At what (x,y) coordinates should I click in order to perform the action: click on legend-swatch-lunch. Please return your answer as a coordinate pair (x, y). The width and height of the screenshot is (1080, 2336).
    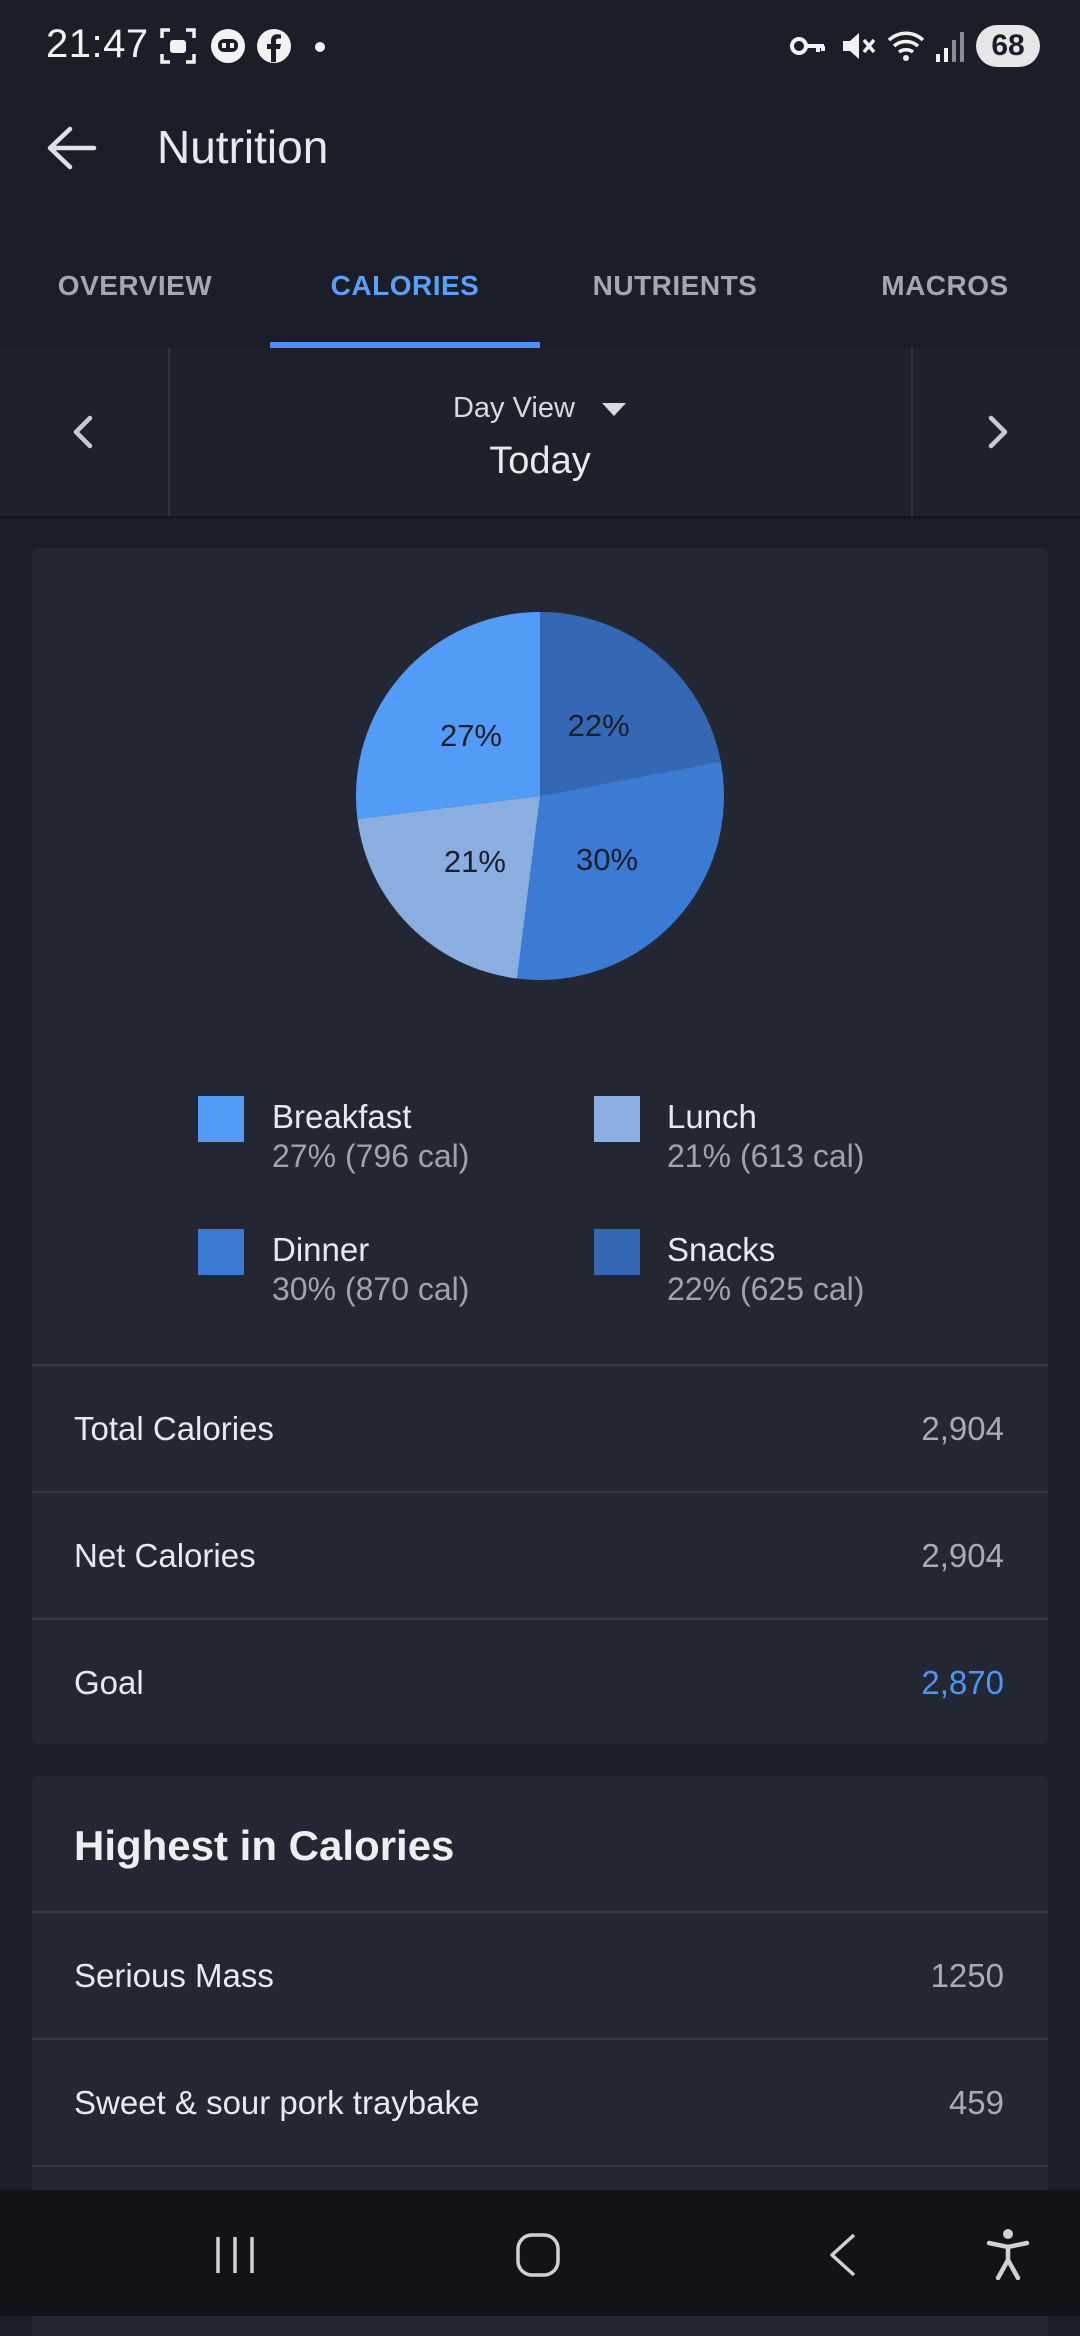
    Looking at the image, I should click on (617, 1119).